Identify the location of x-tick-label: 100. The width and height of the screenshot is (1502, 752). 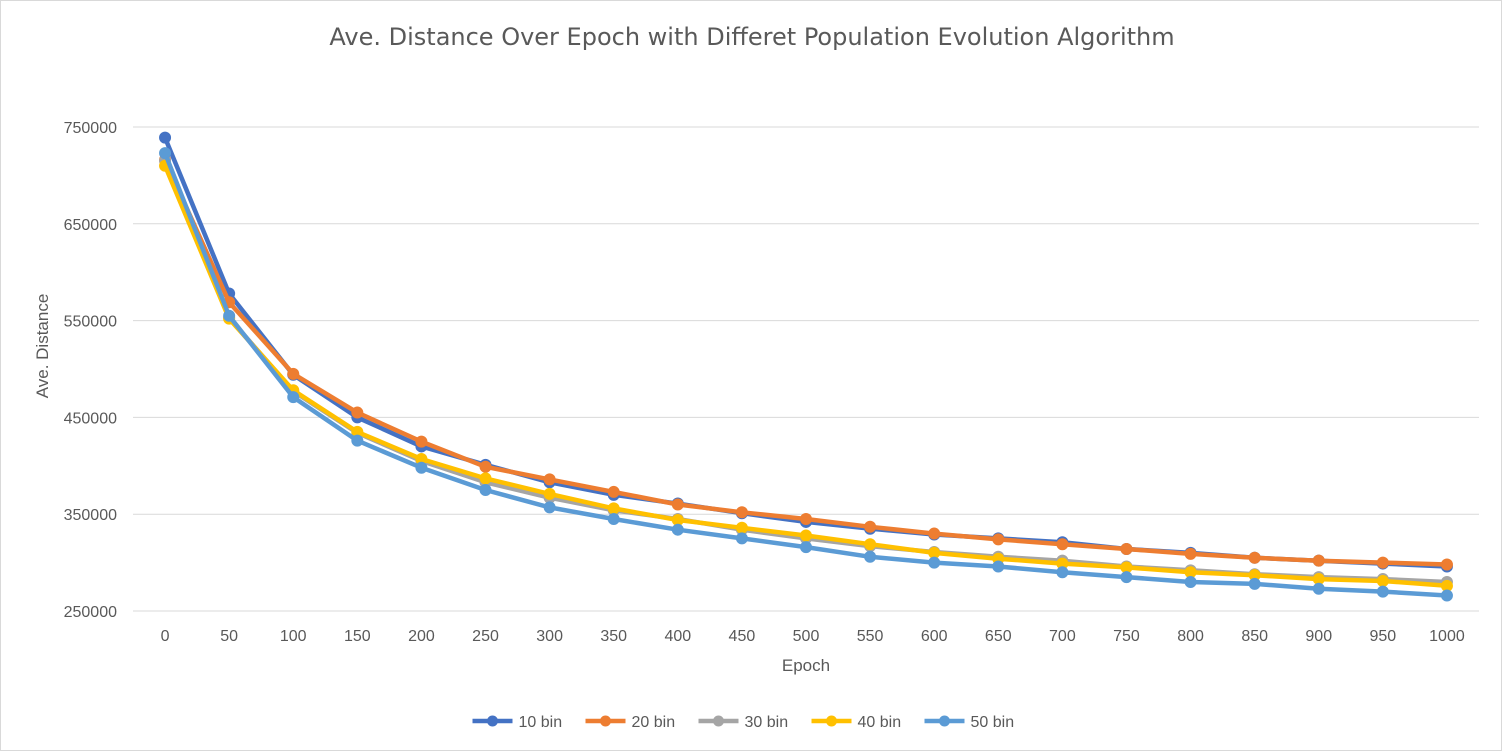
(293, 636).